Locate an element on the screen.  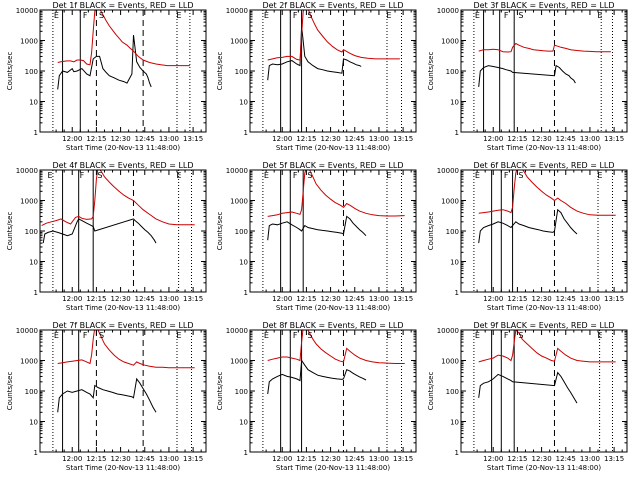
chart-title: Det 3f BLACK = Events, RED = LLD is located at coordinates (543, 5).